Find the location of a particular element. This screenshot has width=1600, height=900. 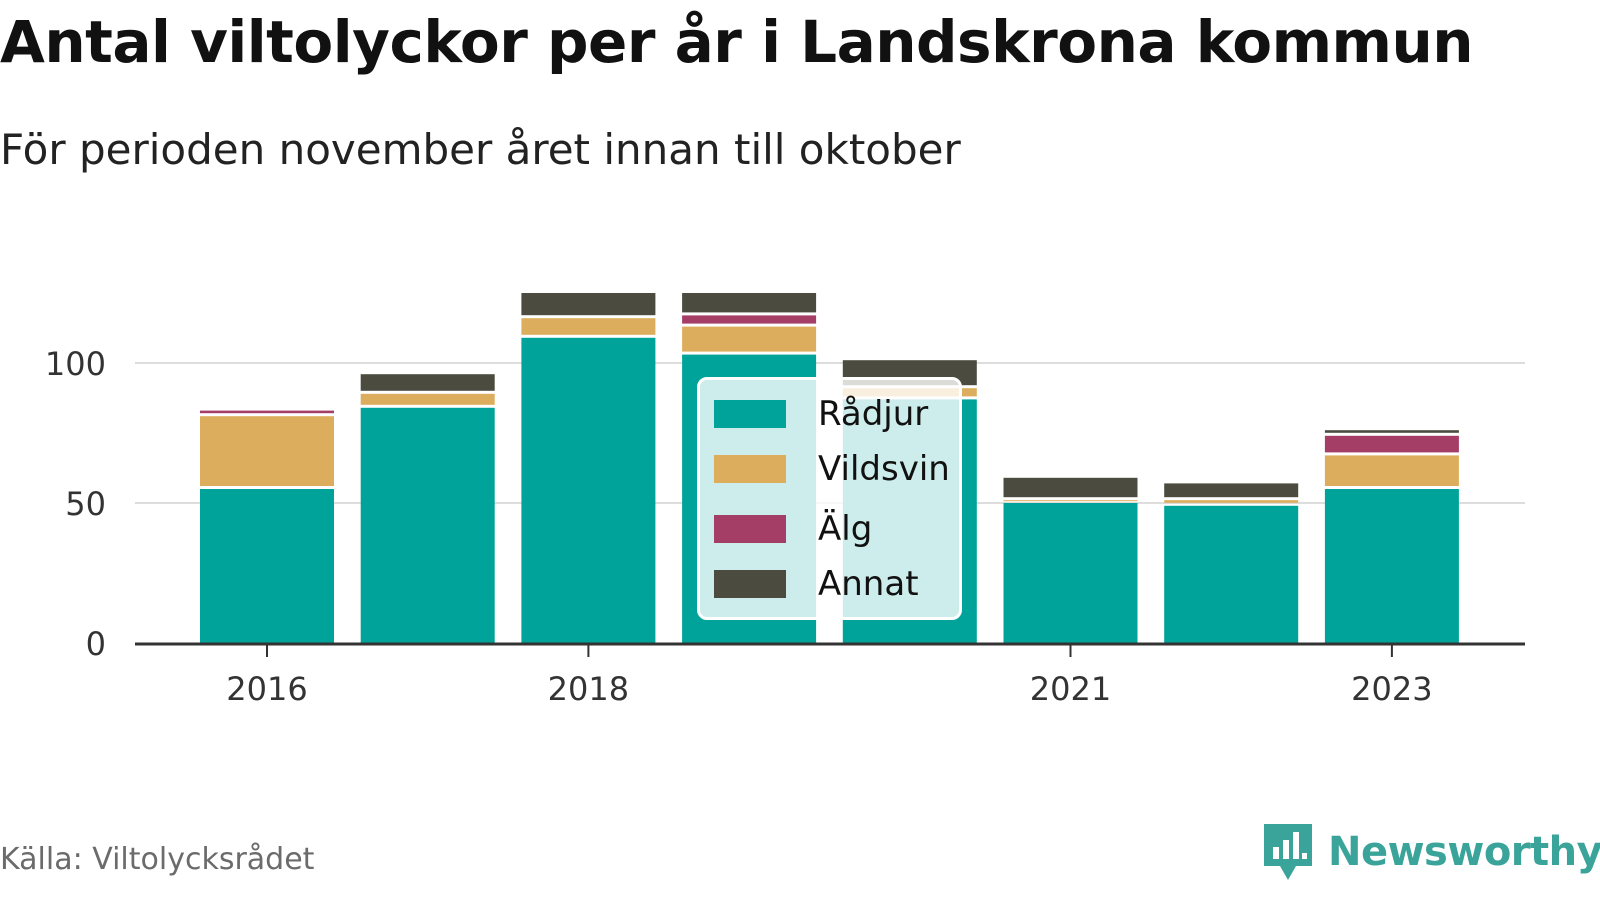

x-tick-label: 2018 is located at coordinates (588, 689).